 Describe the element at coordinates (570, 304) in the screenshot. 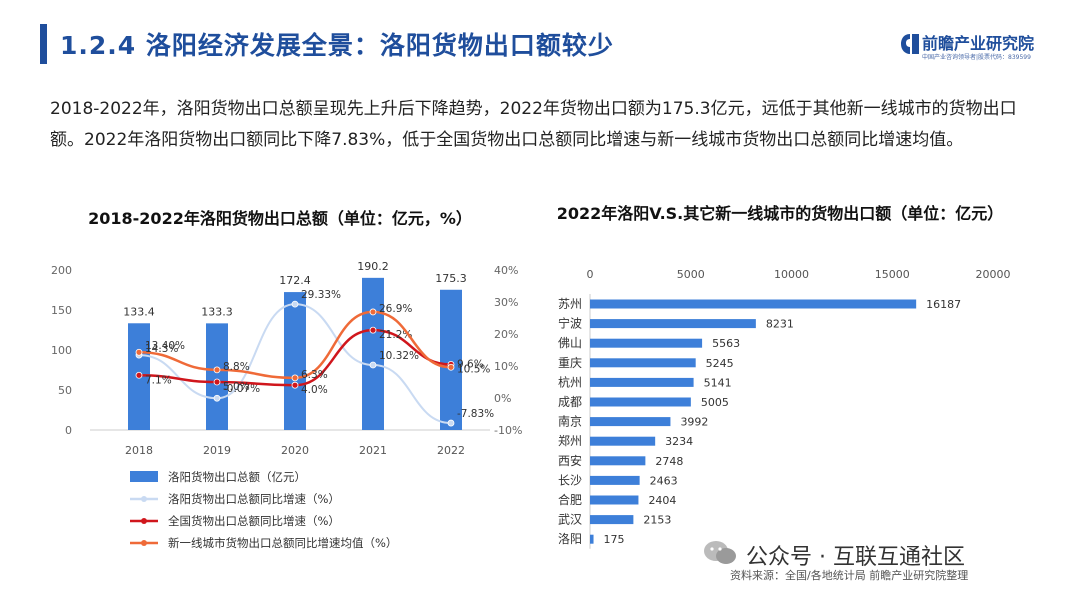

I see `y-axis-tick-label: 苏州` at that location.